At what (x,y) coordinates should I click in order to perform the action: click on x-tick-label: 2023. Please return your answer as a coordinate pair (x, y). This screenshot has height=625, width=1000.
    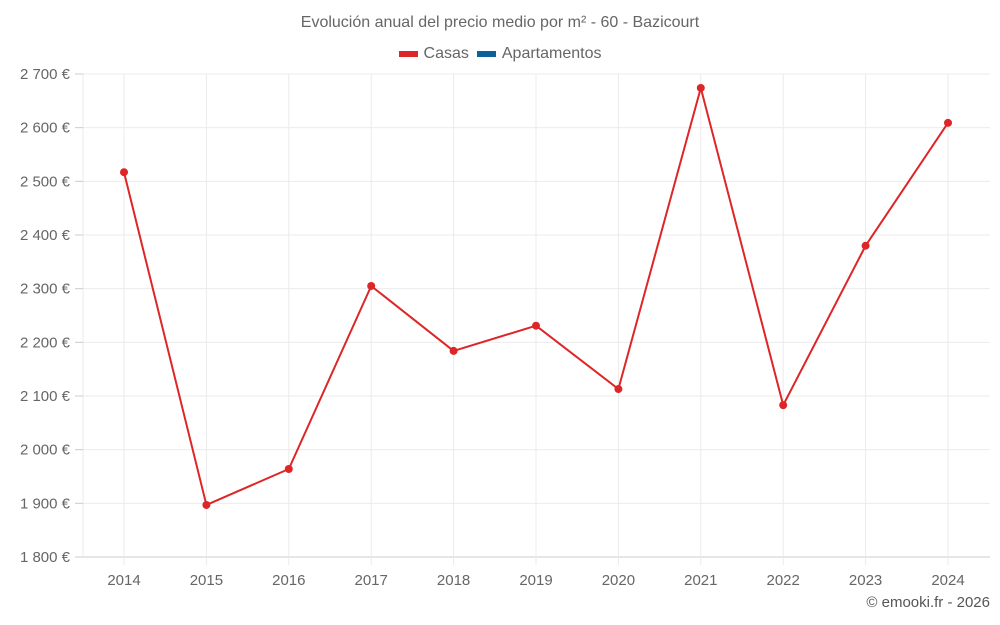
    Looking at the image, I should click on (865, 580).